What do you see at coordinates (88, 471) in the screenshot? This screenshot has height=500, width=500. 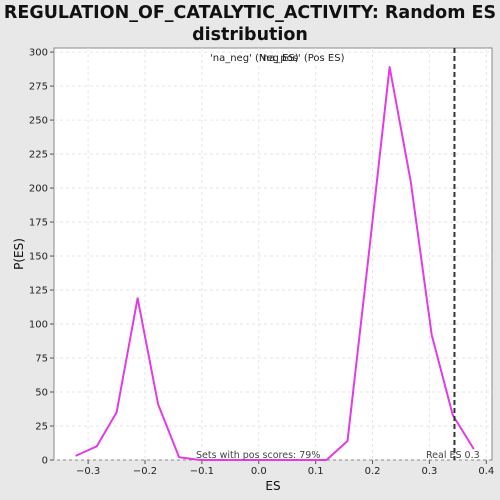 I see `x-tick-label: −0.3` at bounding box center [88, 471].